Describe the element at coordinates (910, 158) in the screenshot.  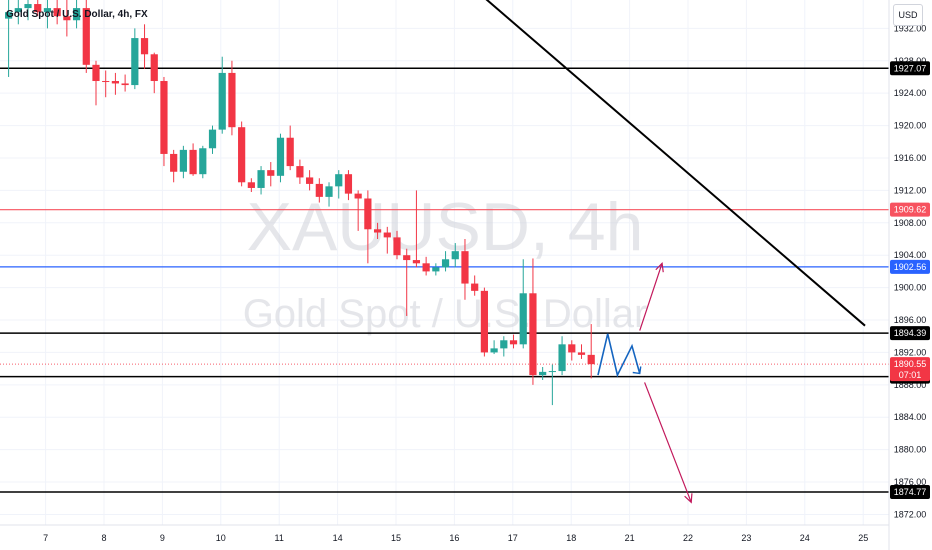
I see `y-tick-label: 1916.00` at that location.